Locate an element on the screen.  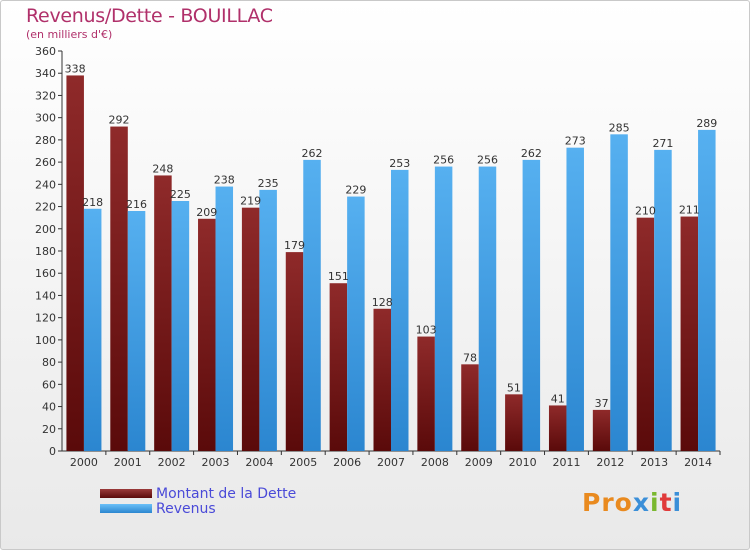
y-tick-label: 20 is located at coordinates (49, 429).